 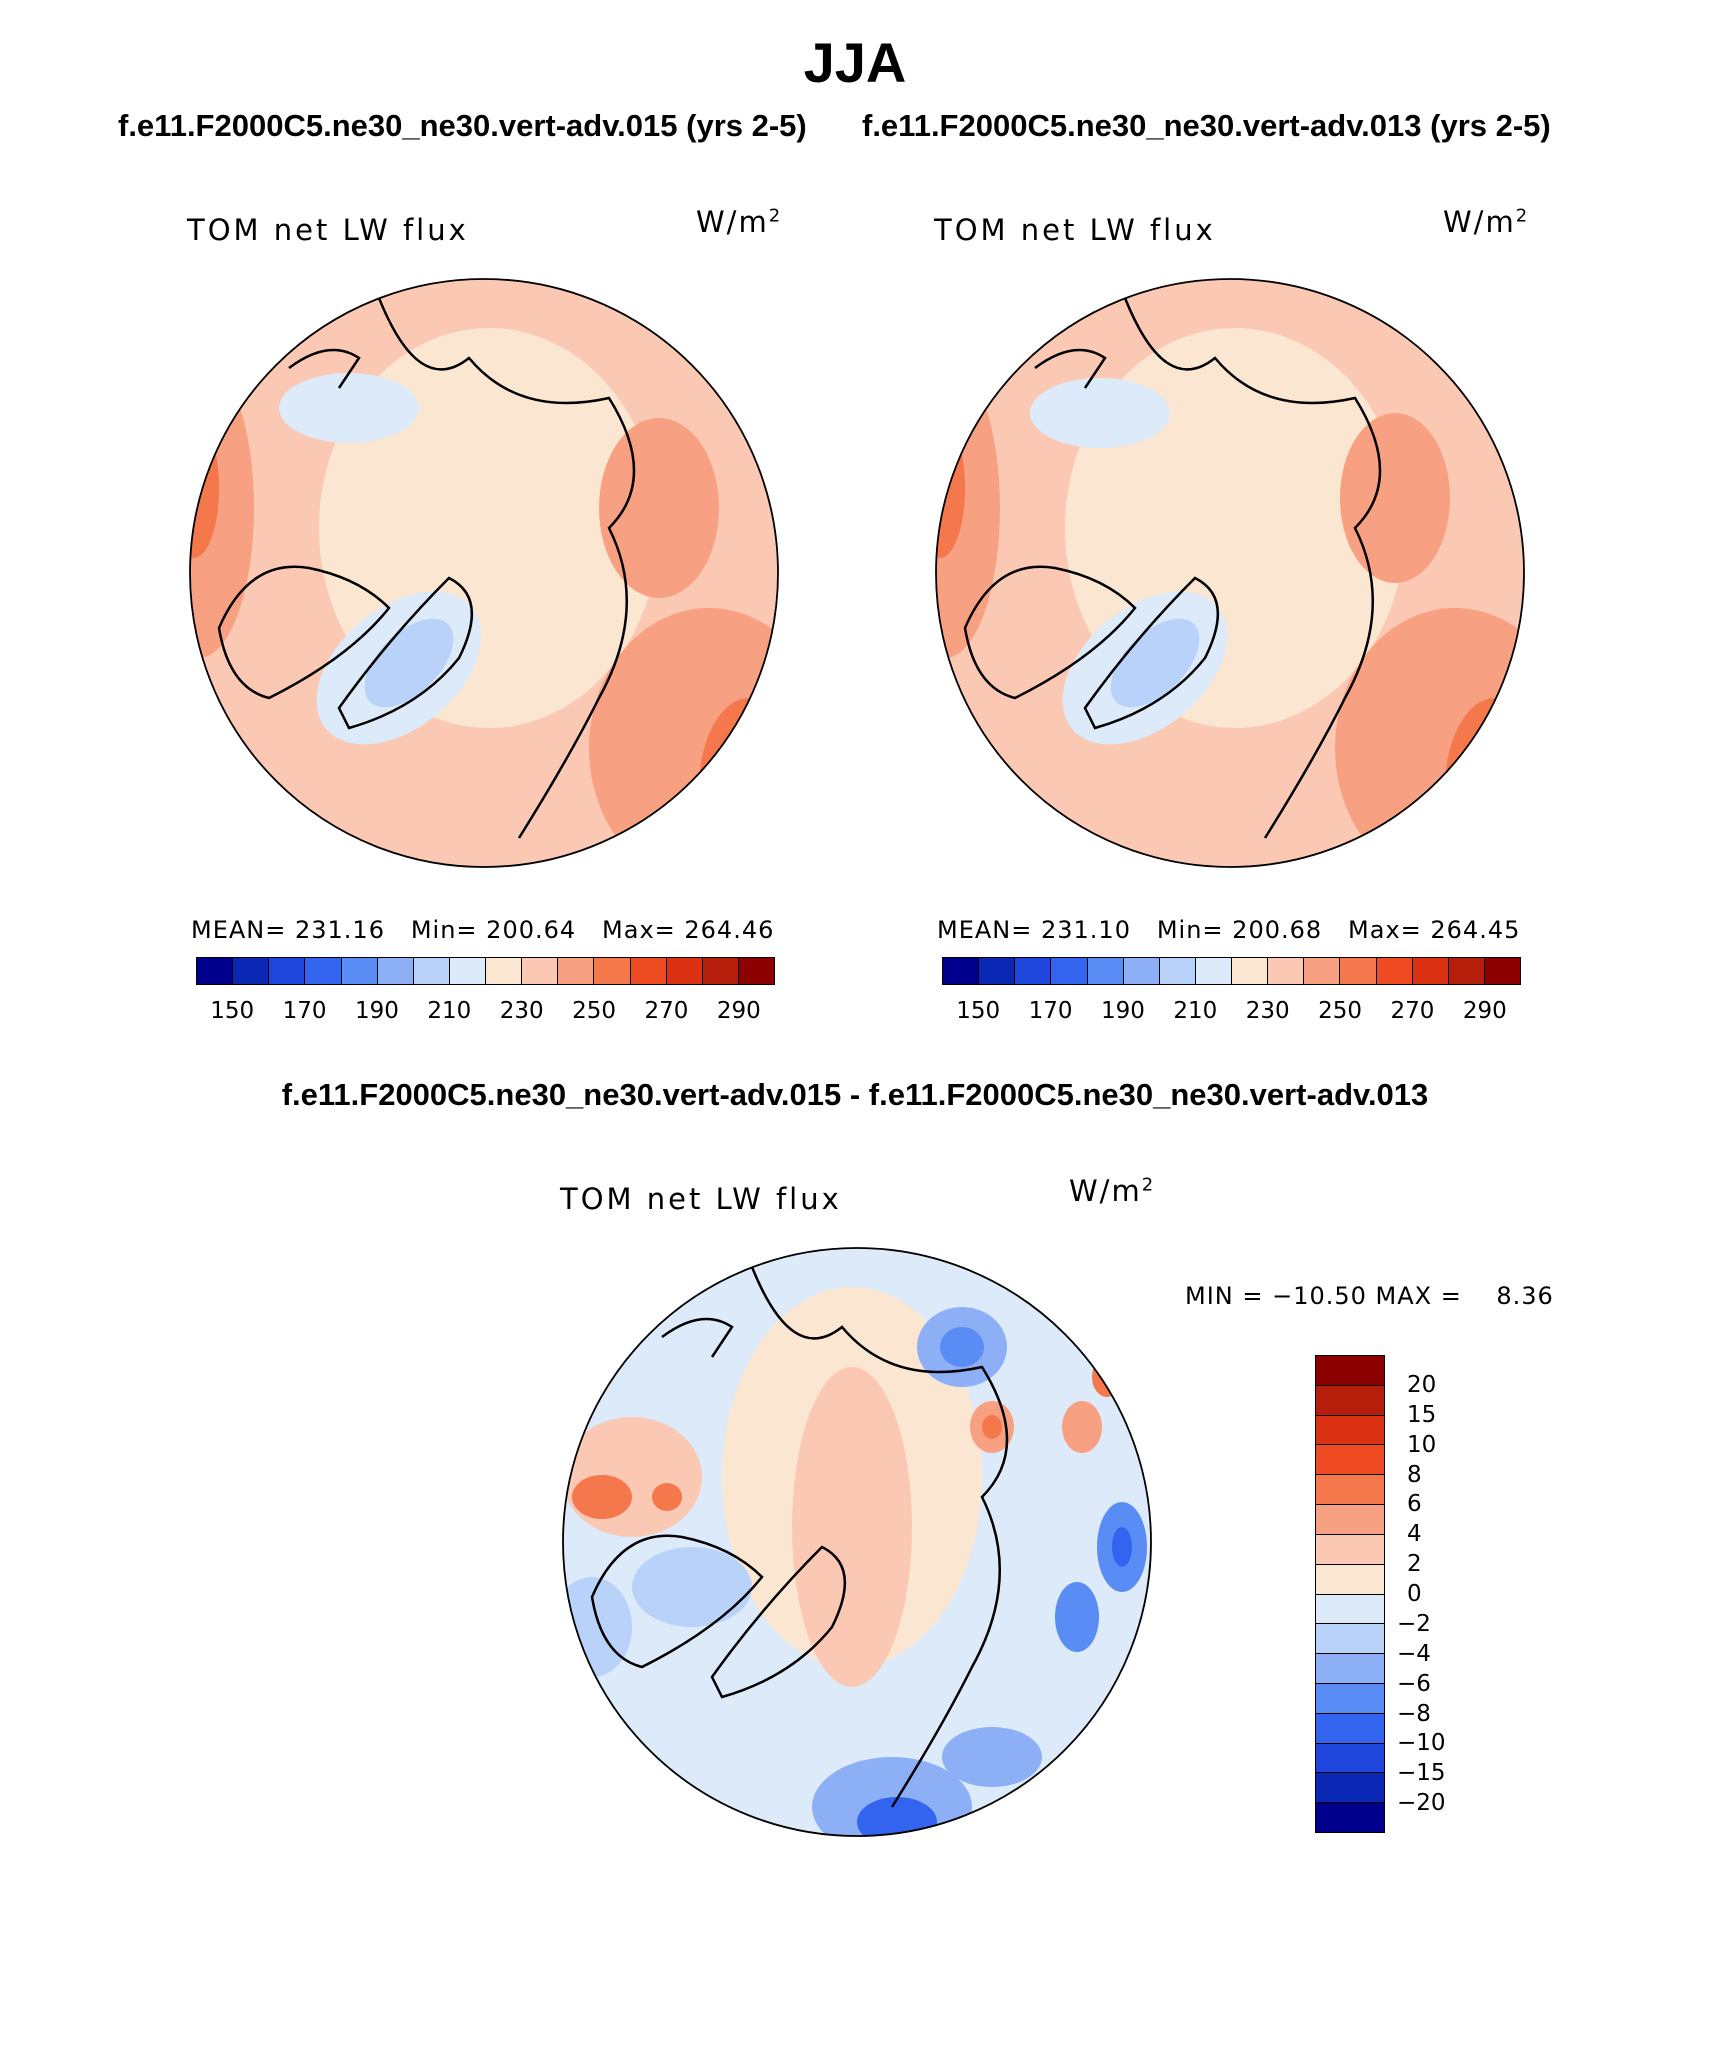 I want to click on difference-coast-canada, so click(x=677, y=1601).